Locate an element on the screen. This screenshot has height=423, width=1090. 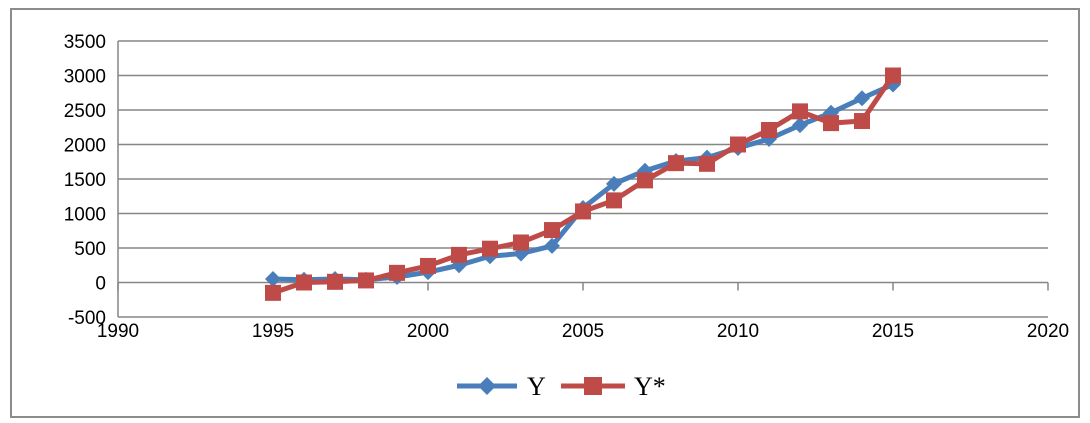
x-tick-label: 1990 is located at coordinates (118, 331).